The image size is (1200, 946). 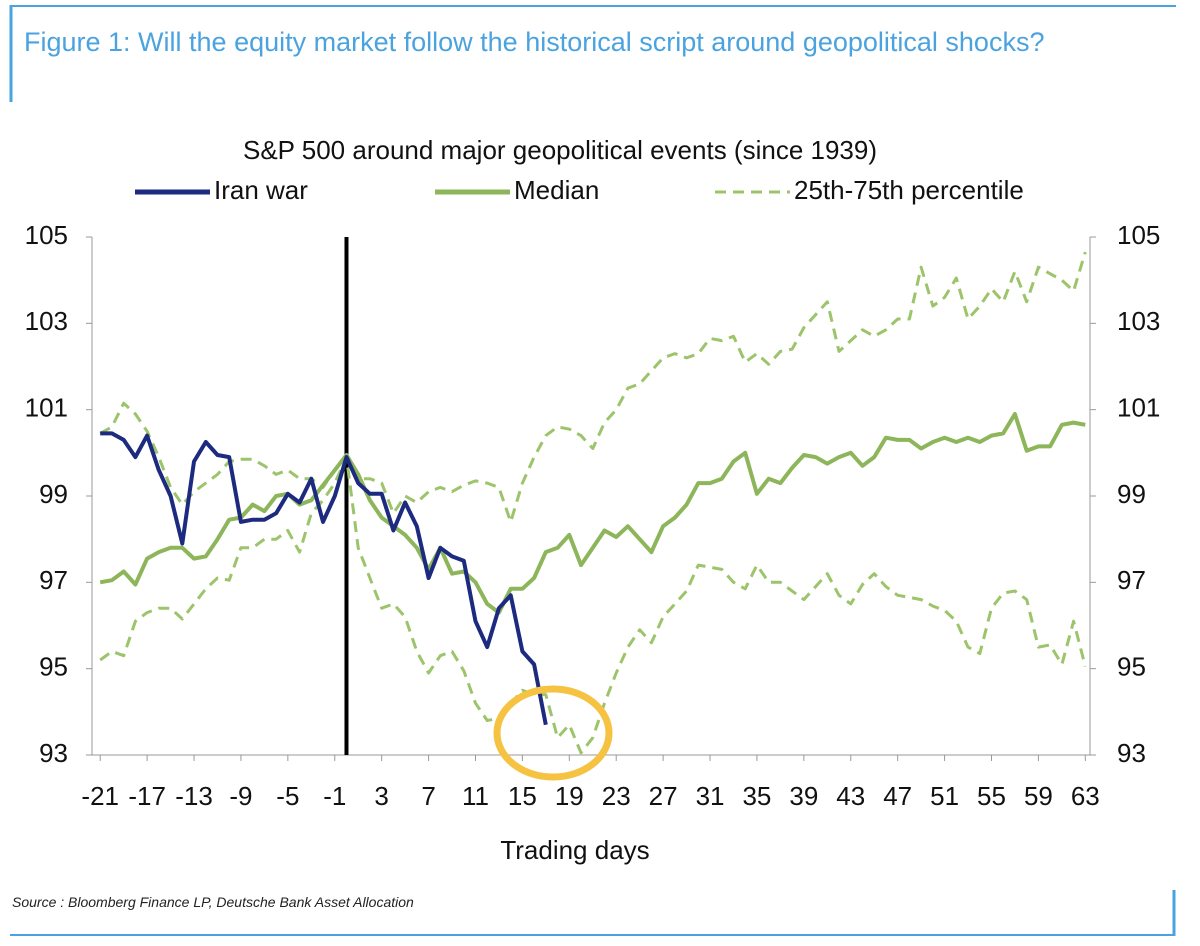 I want to click on y-tick-label: 105, so click(x=46, y=235).